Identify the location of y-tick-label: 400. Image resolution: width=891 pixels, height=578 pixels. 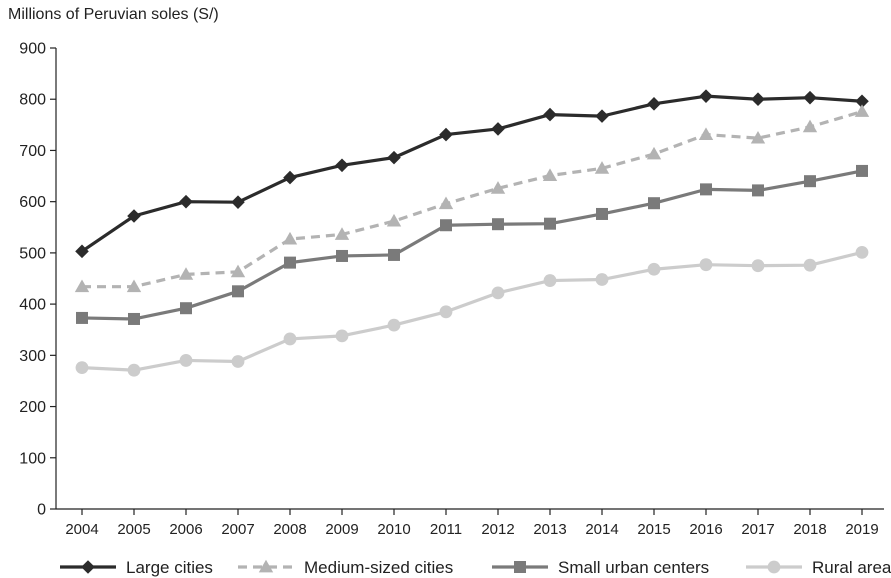
(32, 305).